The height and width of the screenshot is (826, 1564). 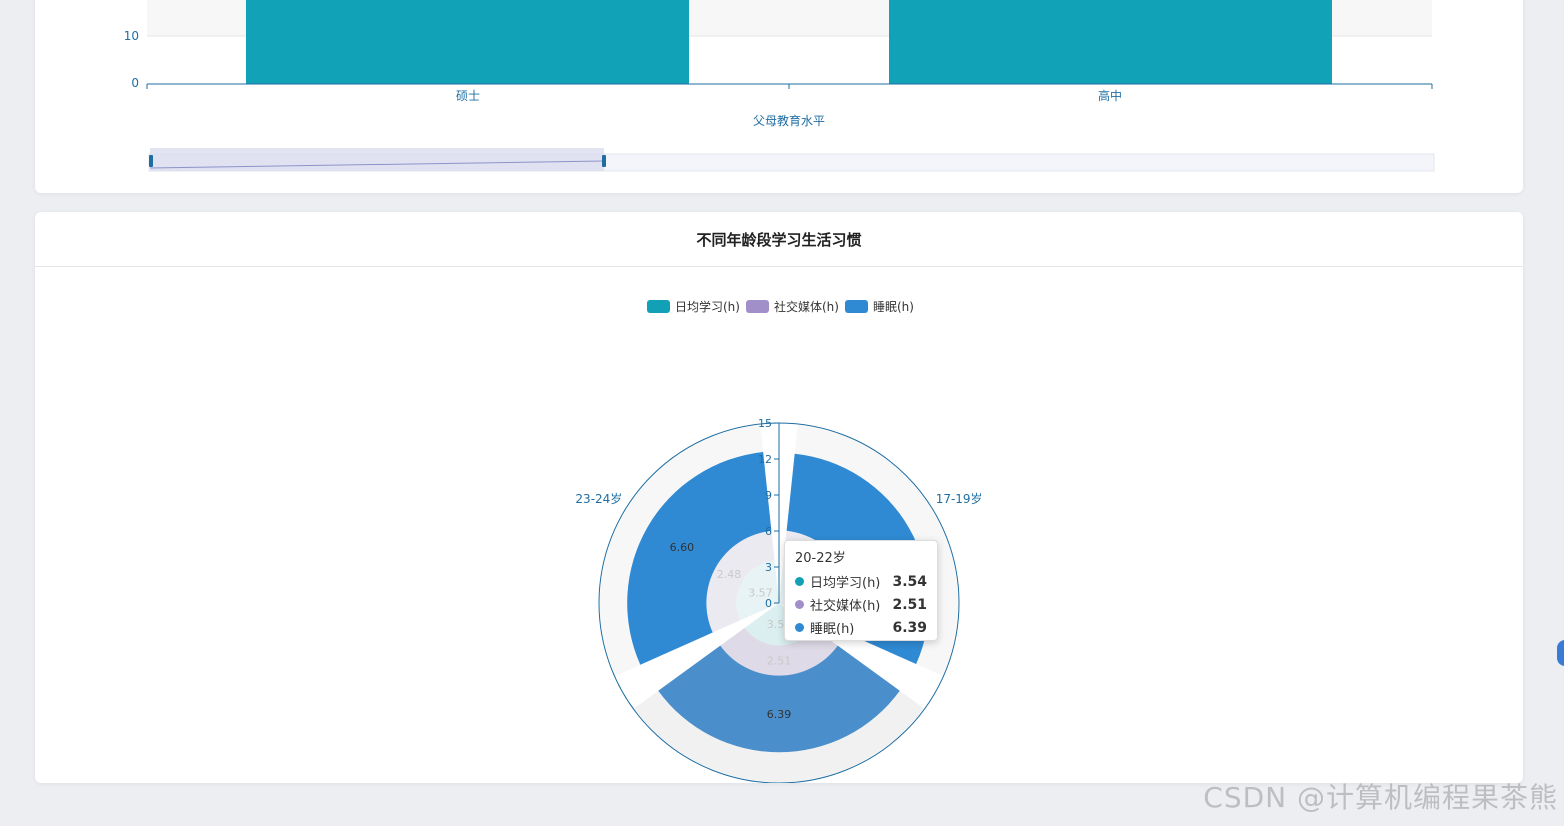 I want to click on radius-tick-label: 12, so click(x=765, y=459).